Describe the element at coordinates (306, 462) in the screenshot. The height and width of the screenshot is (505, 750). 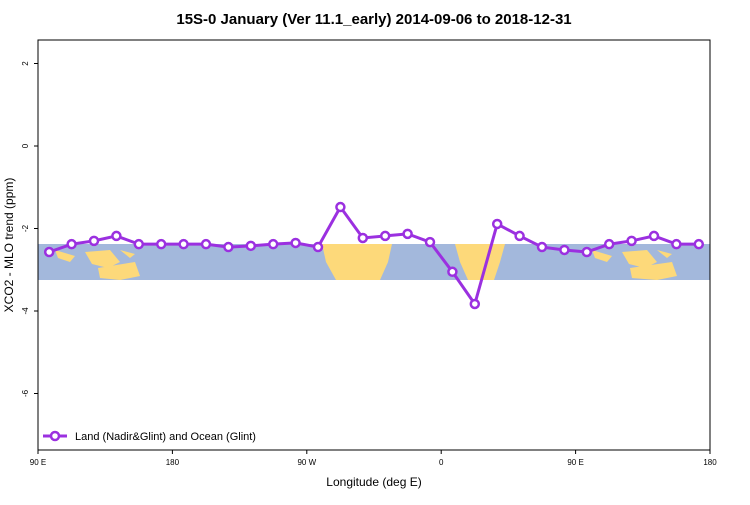
I see `x-tick-label: 90 W` at that location.